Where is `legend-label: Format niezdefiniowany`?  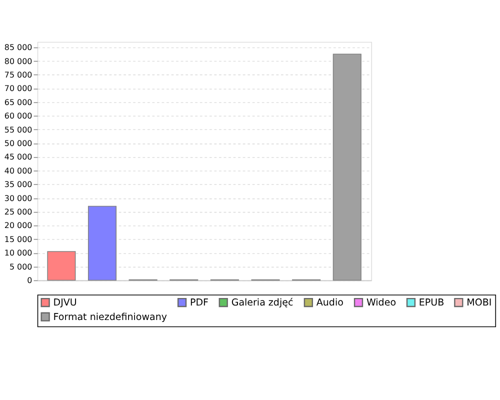
legend-label: Format niezdefiniowany is located at coordinates (110, 318).